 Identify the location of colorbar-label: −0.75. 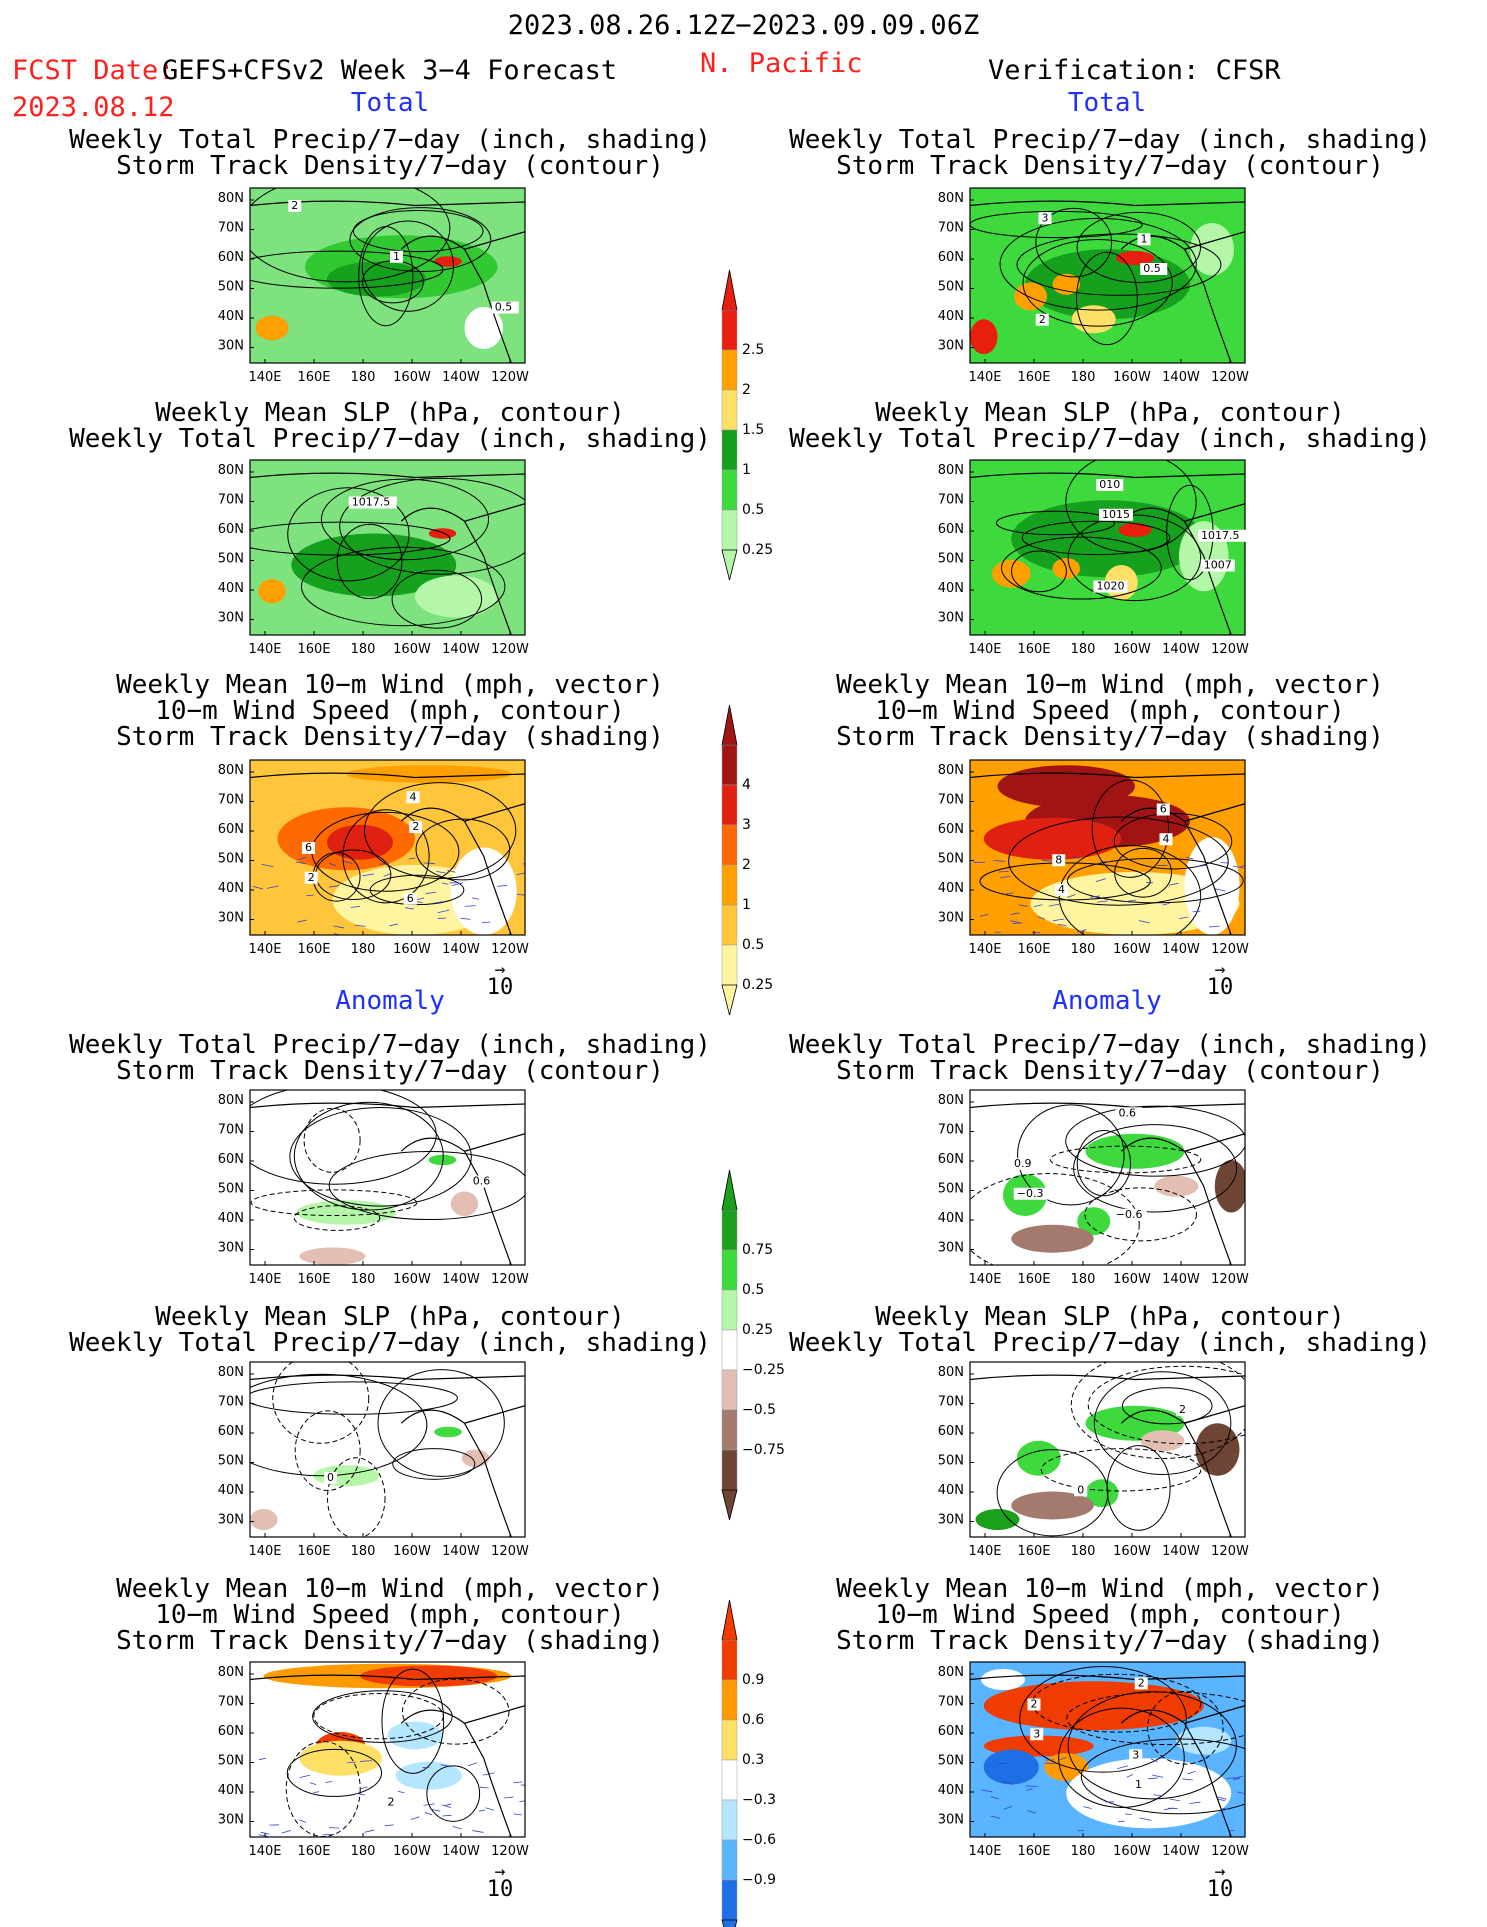
(763, 1450).